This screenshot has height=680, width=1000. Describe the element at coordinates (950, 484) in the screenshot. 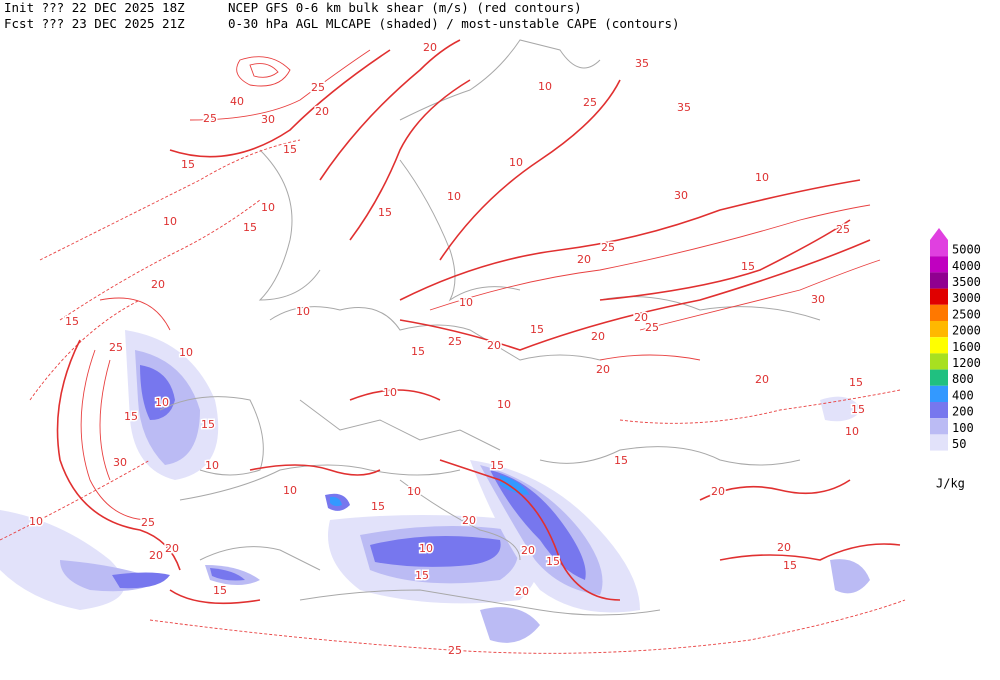

I see `legend-unit: J/kg` at that location.